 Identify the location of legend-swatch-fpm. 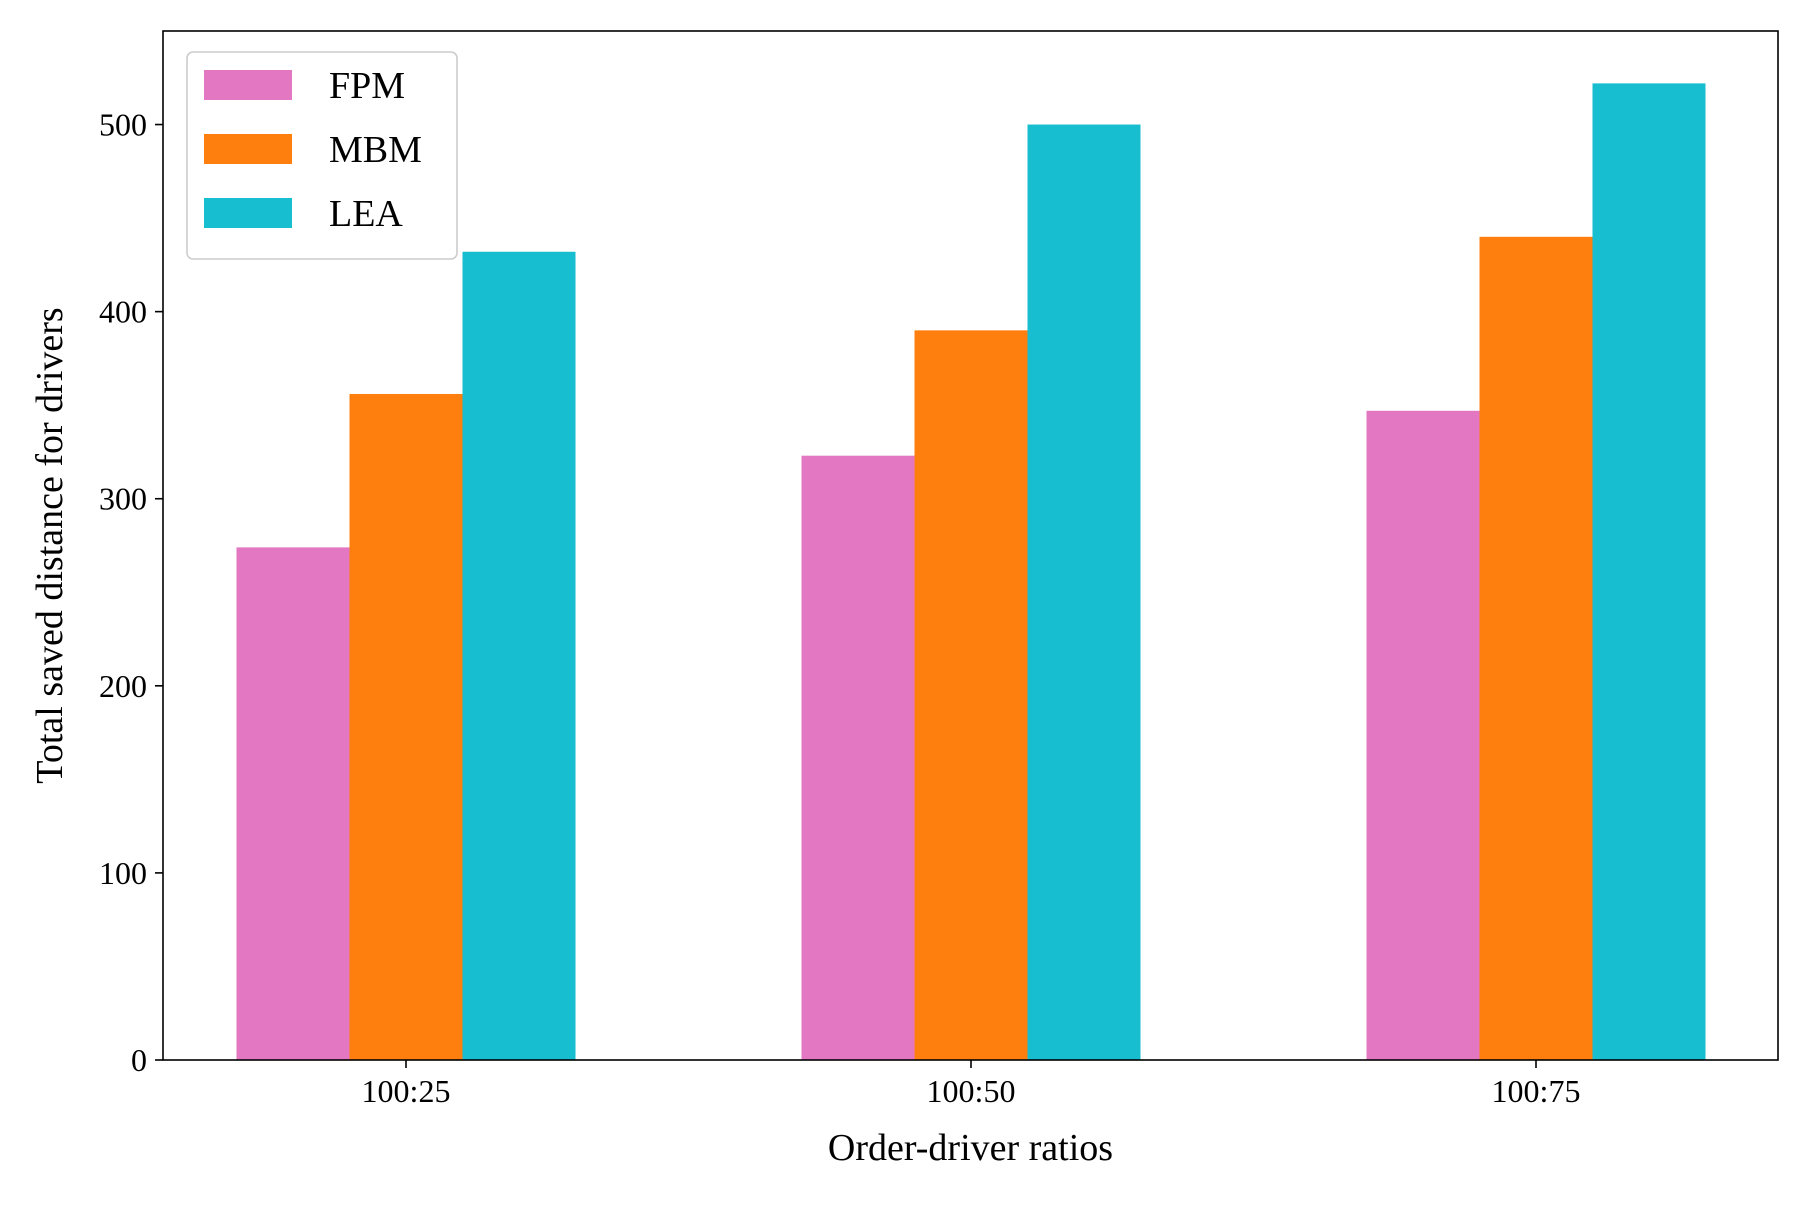
(248, 85).